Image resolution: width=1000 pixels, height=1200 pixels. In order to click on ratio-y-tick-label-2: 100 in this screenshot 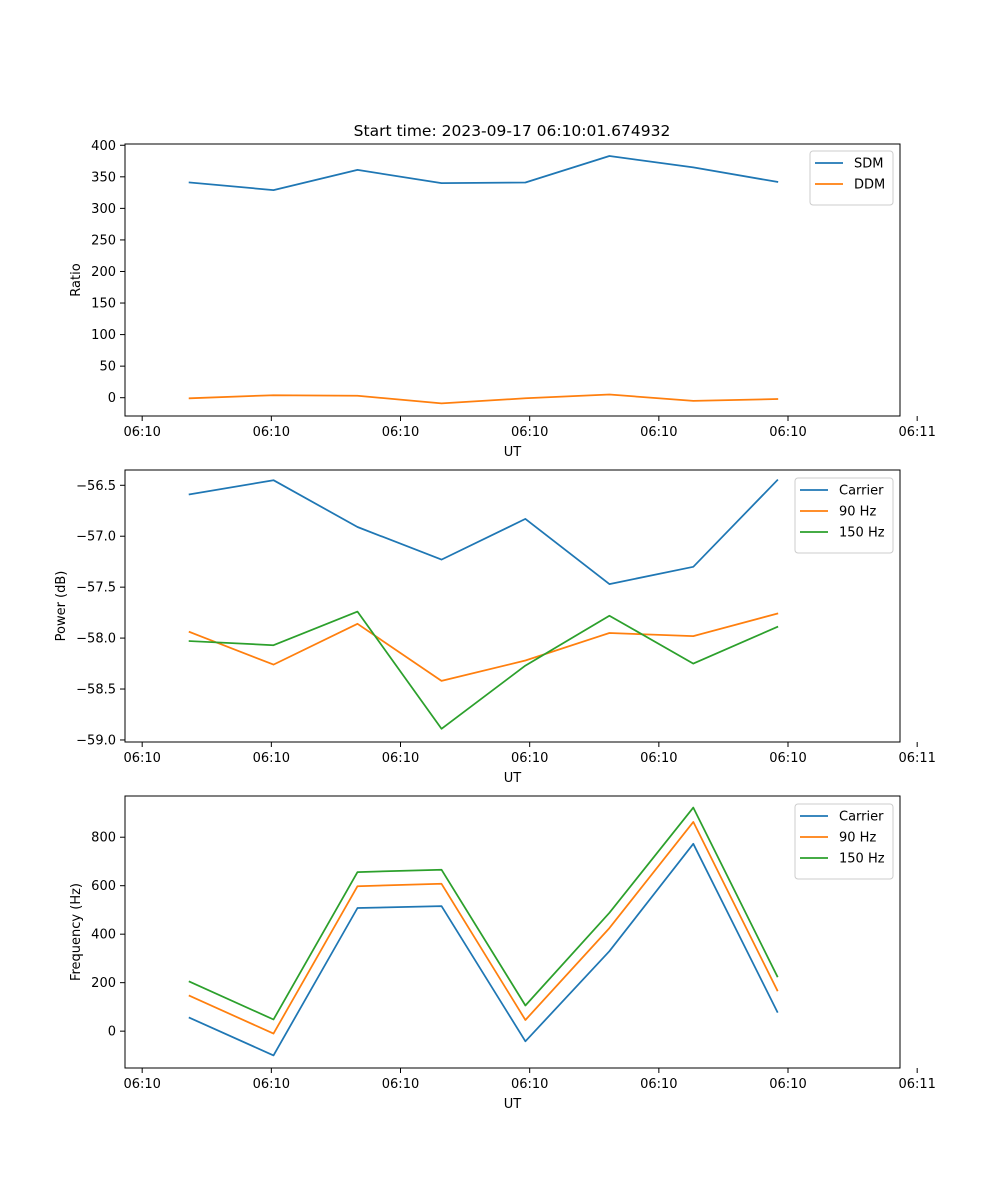, I will do `click(103, 335)`.